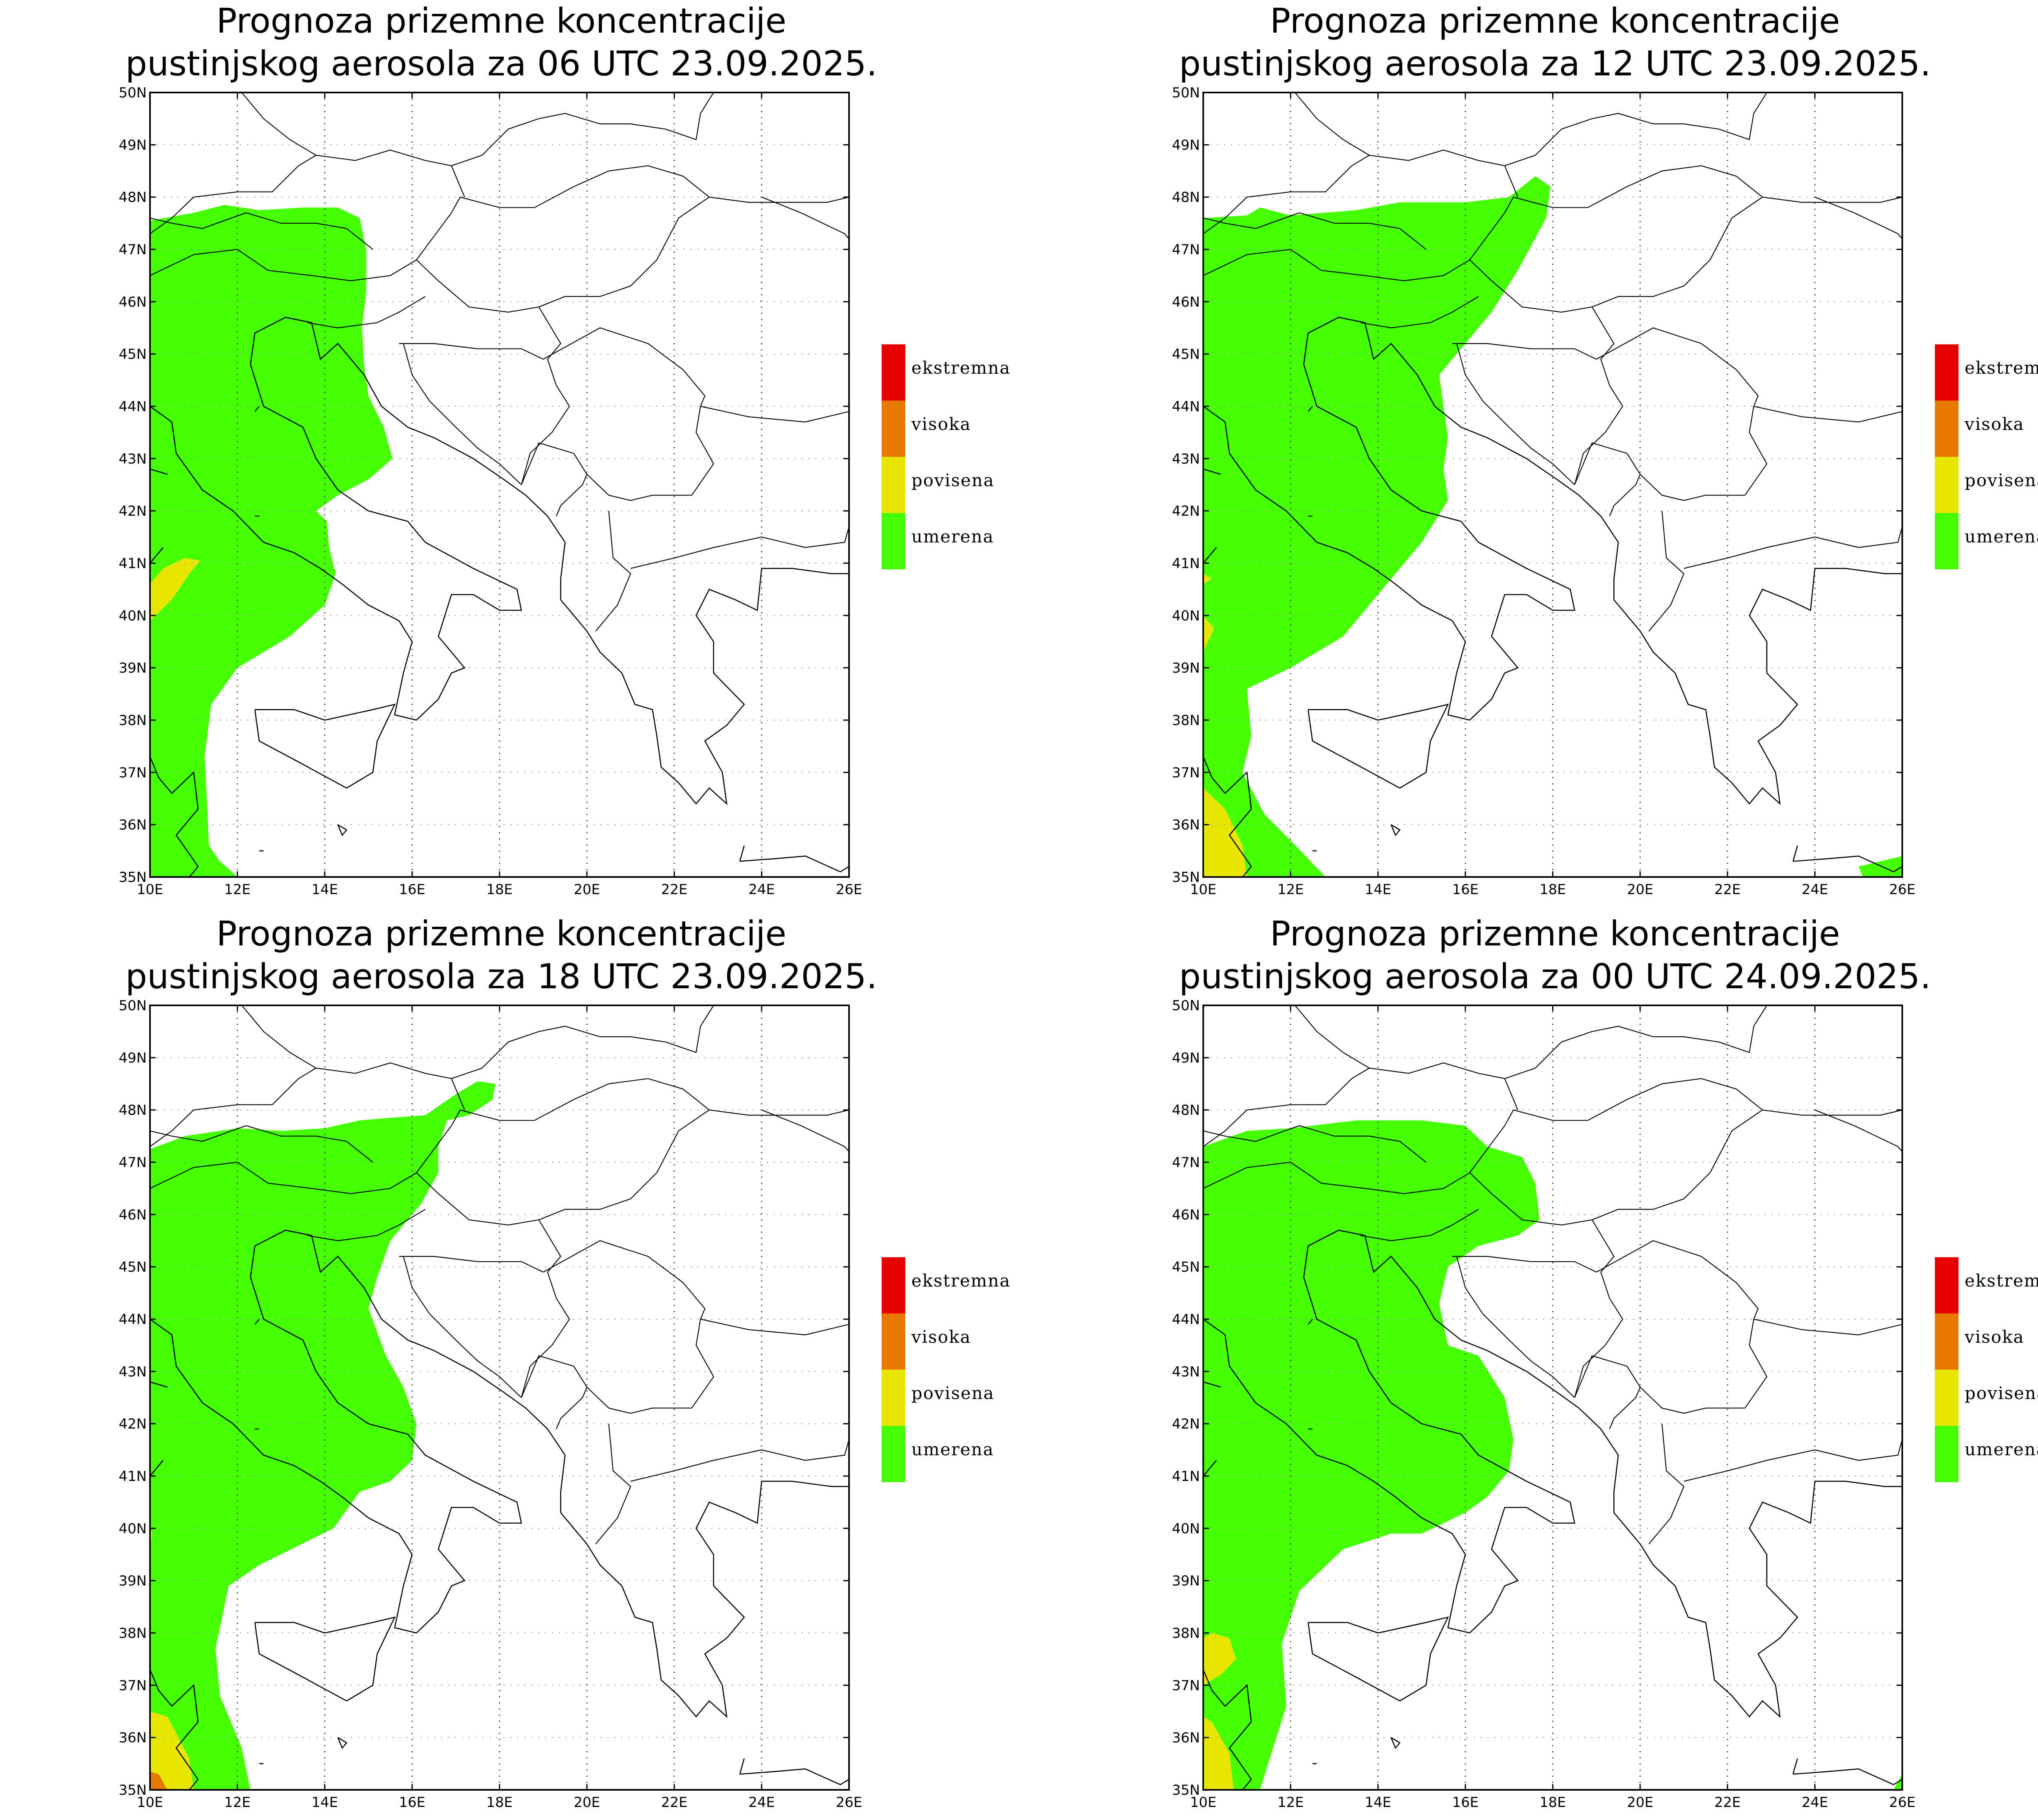 This screenshot has height=1820, width=2038. I want to click on lon-tick-label: 10E, so click(150, 1802).